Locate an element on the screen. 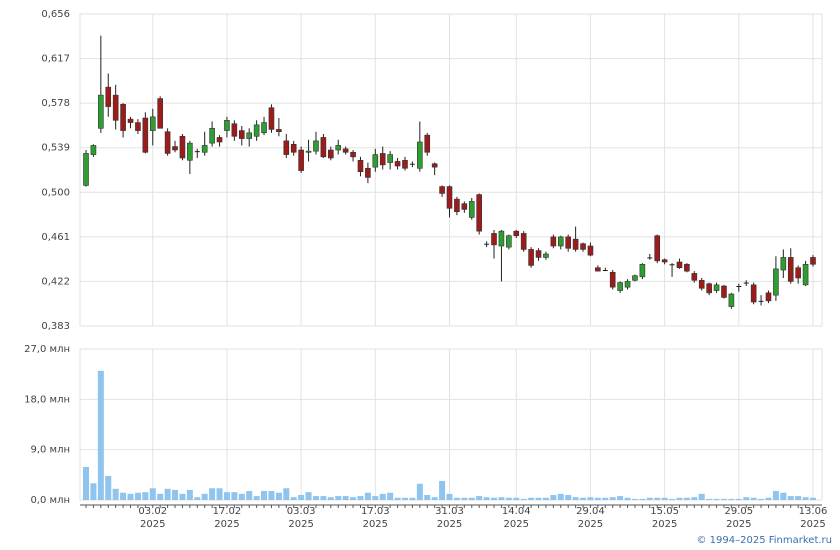 The image size is (840, 550). x-tick-label: 15.05 2025 is located at coordinates (664, 518).